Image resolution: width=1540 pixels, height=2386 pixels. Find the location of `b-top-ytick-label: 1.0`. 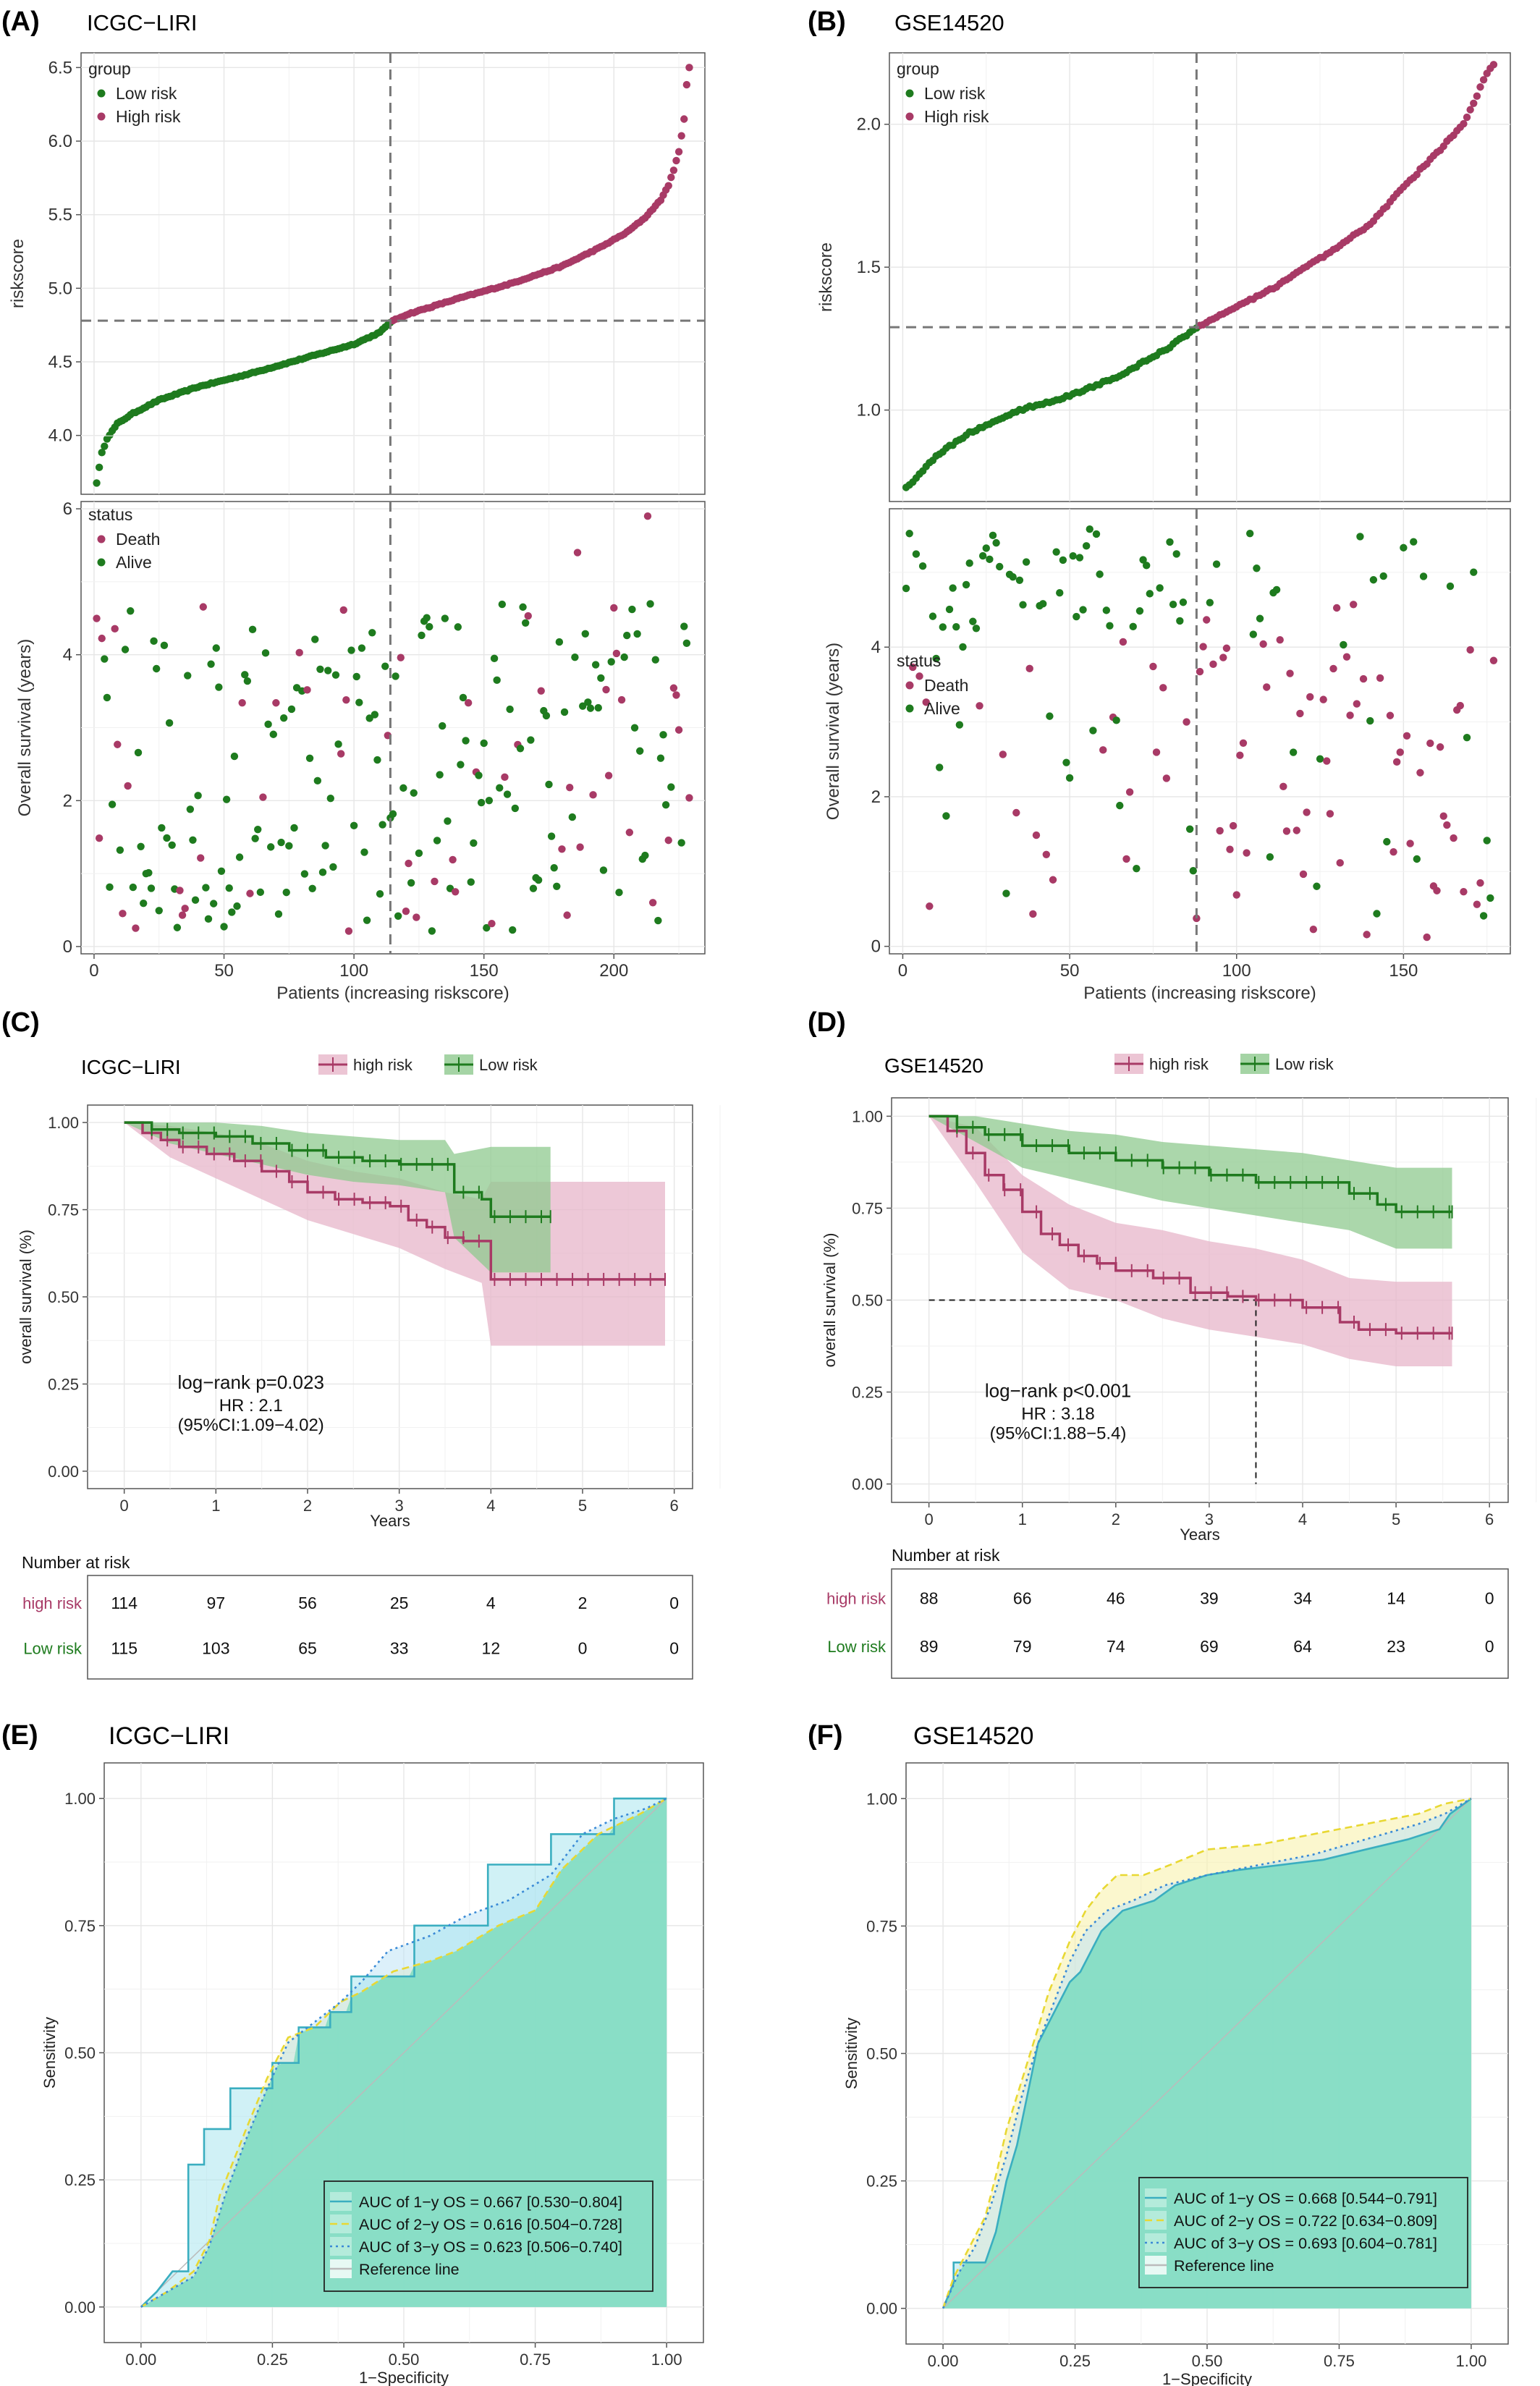

b-top-ytick-label: 1.0 is located at coordinates (869, 410).